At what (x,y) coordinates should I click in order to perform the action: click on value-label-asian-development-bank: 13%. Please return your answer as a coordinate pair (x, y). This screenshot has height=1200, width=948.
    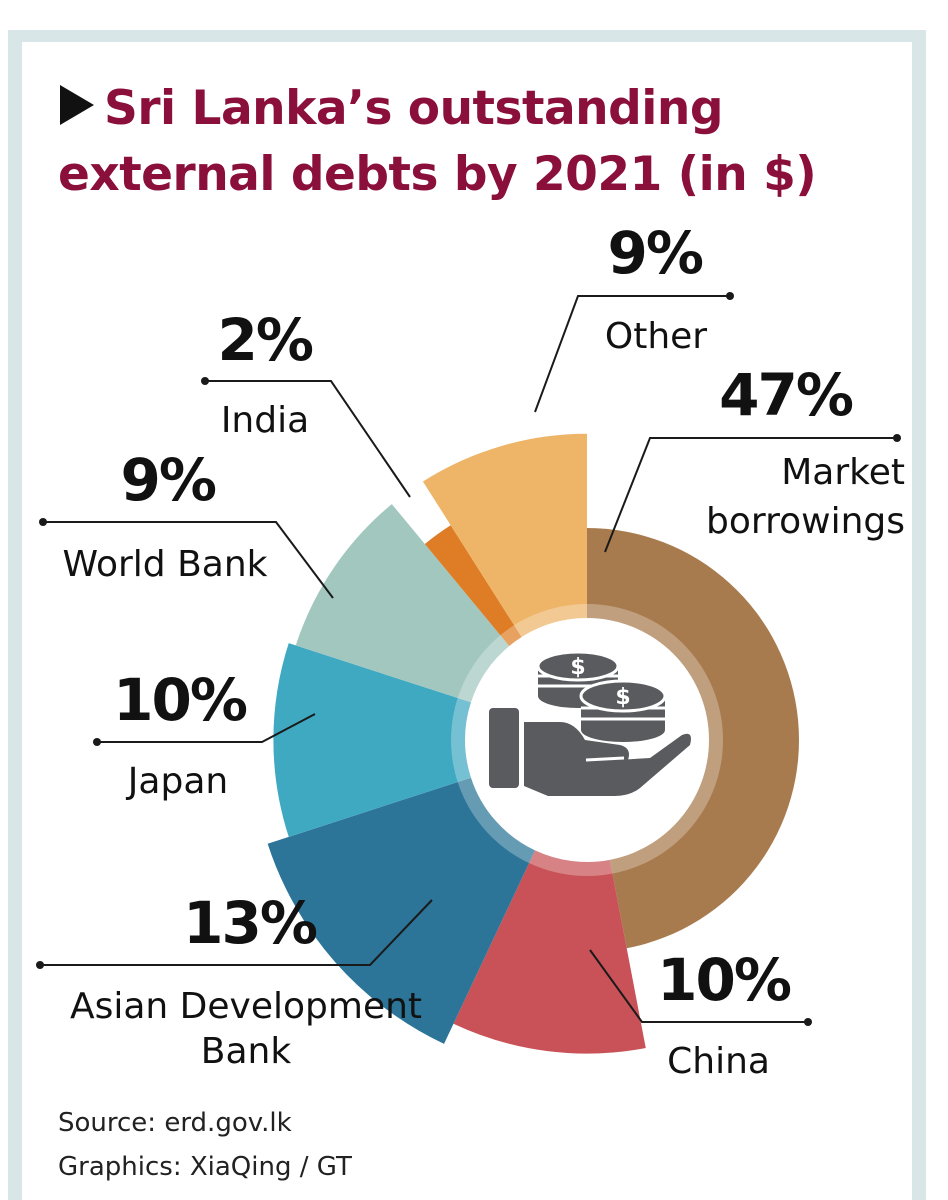
    Looking at the image, I should click on (250, 923).